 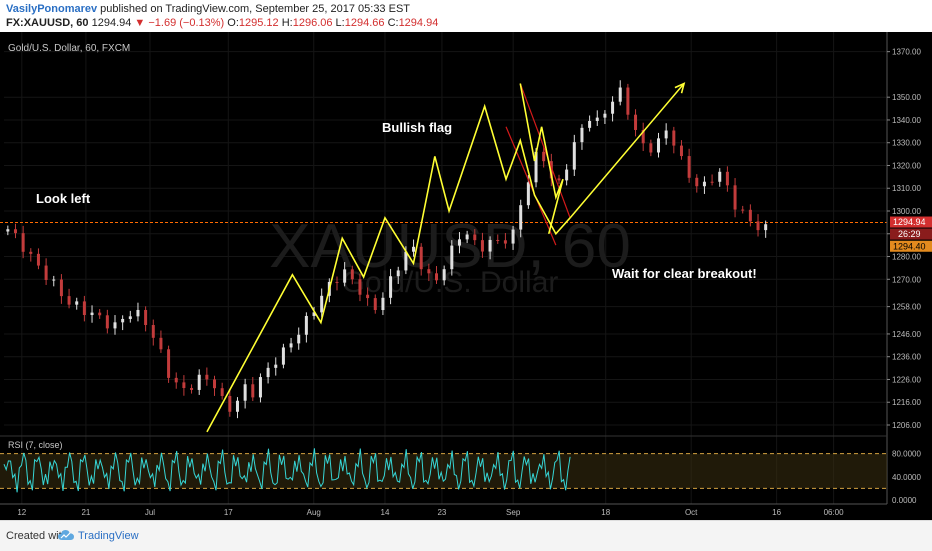 I want to click on high-value: 1296.06, so click(x=312, y=23).